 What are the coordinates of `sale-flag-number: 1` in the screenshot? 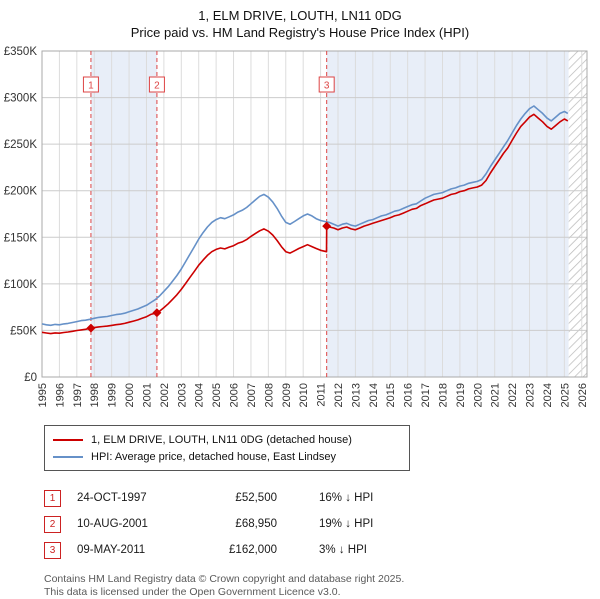 It's located at (91, 86).